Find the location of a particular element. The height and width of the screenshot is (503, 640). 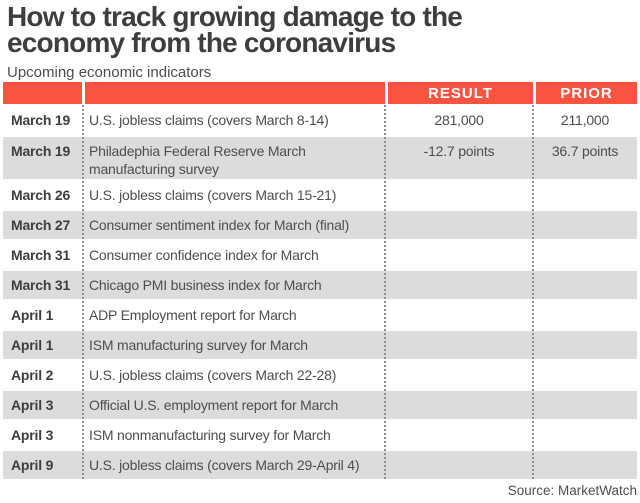

page-title-line2: economy from the coronavirus is located at coordinates (201, 42).